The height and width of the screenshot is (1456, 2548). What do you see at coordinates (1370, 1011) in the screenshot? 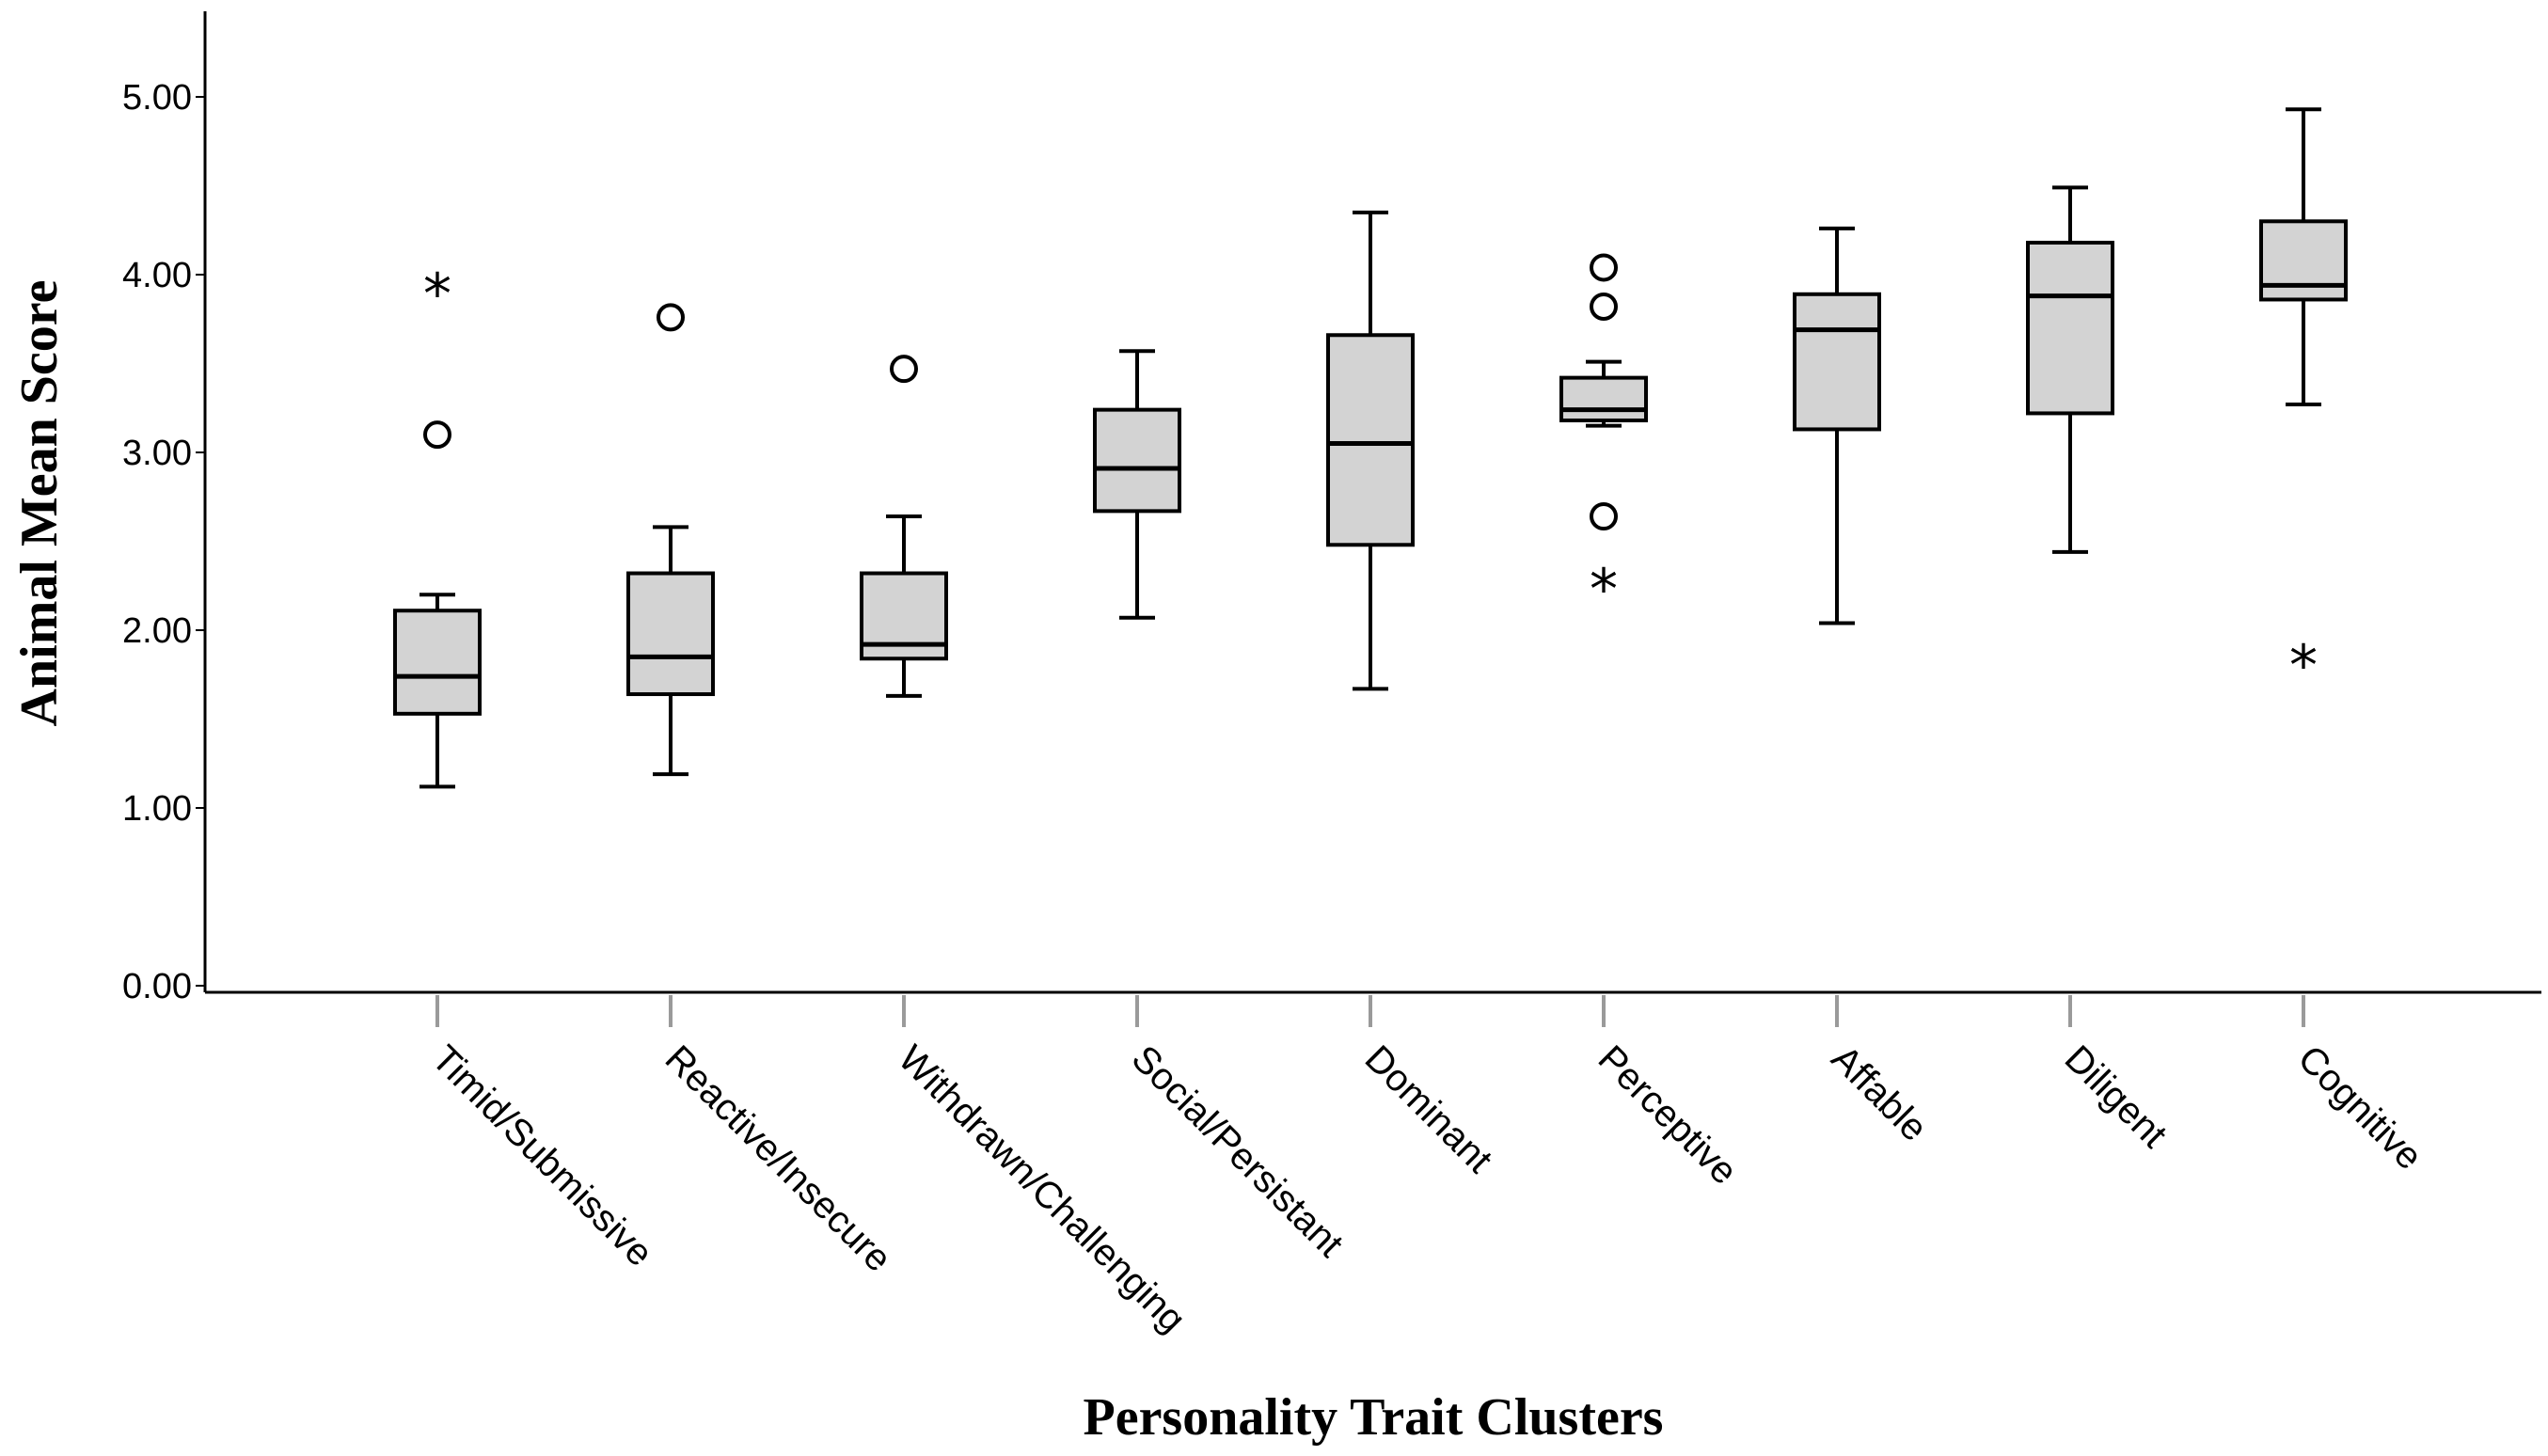
I see `x-ticks` at bounding box center [1370, 1011].